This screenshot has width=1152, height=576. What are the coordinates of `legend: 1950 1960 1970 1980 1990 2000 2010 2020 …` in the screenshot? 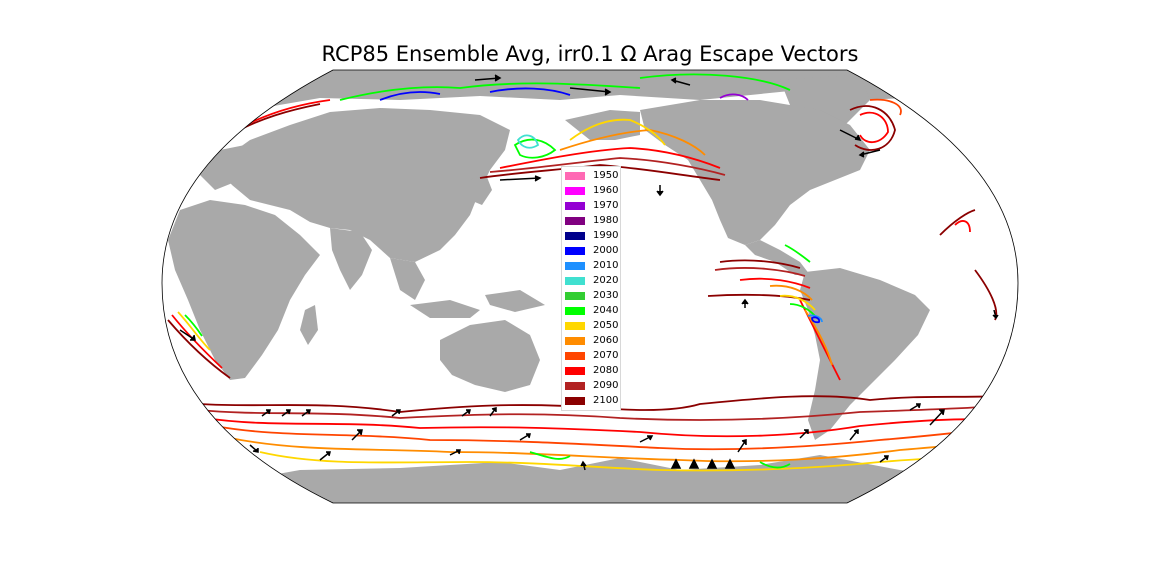 It's located at (591, 288).